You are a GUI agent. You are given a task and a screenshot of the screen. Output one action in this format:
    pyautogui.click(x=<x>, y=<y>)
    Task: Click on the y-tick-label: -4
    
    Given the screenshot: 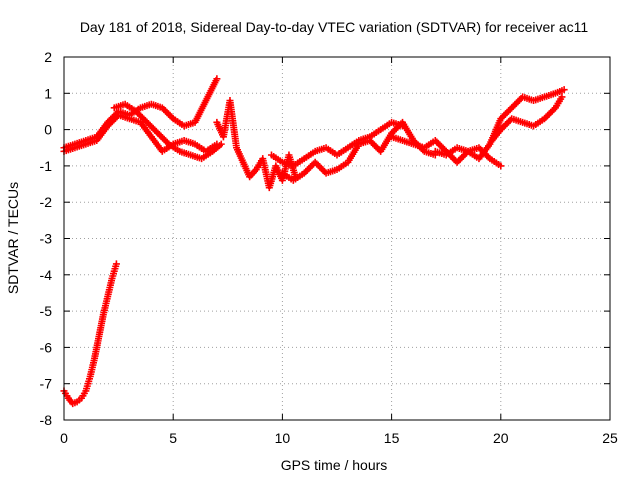 What is the action you would take?
    pyautogui.click(x=46, y=275)
    